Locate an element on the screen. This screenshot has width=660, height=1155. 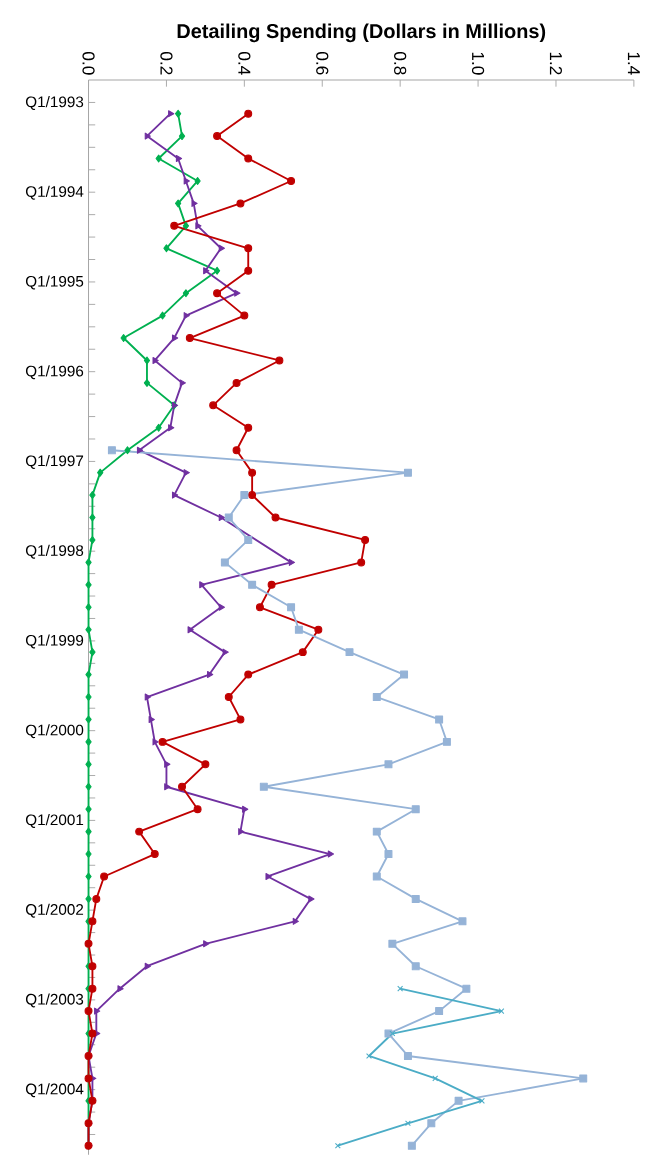
y-tick-label: Q1/1994 is located at coordinates (54, 192).